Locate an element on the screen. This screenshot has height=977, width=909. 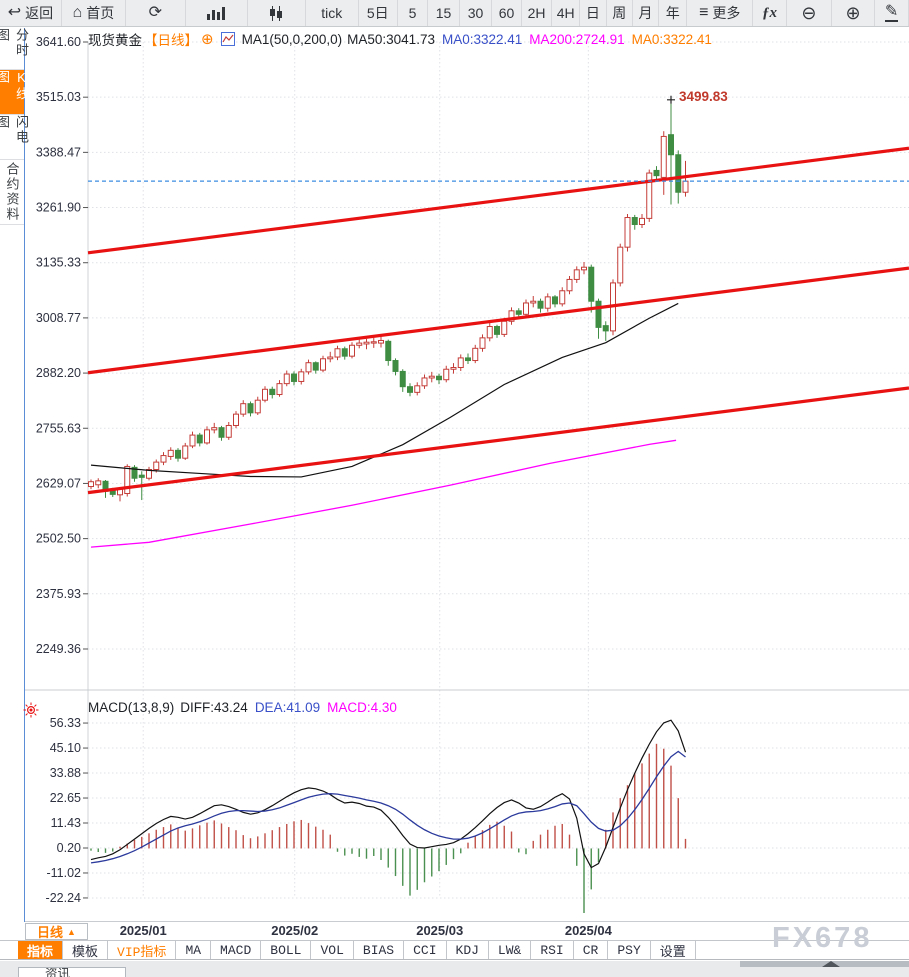
period-year-button: 年 is located at coordinates (673, 13).